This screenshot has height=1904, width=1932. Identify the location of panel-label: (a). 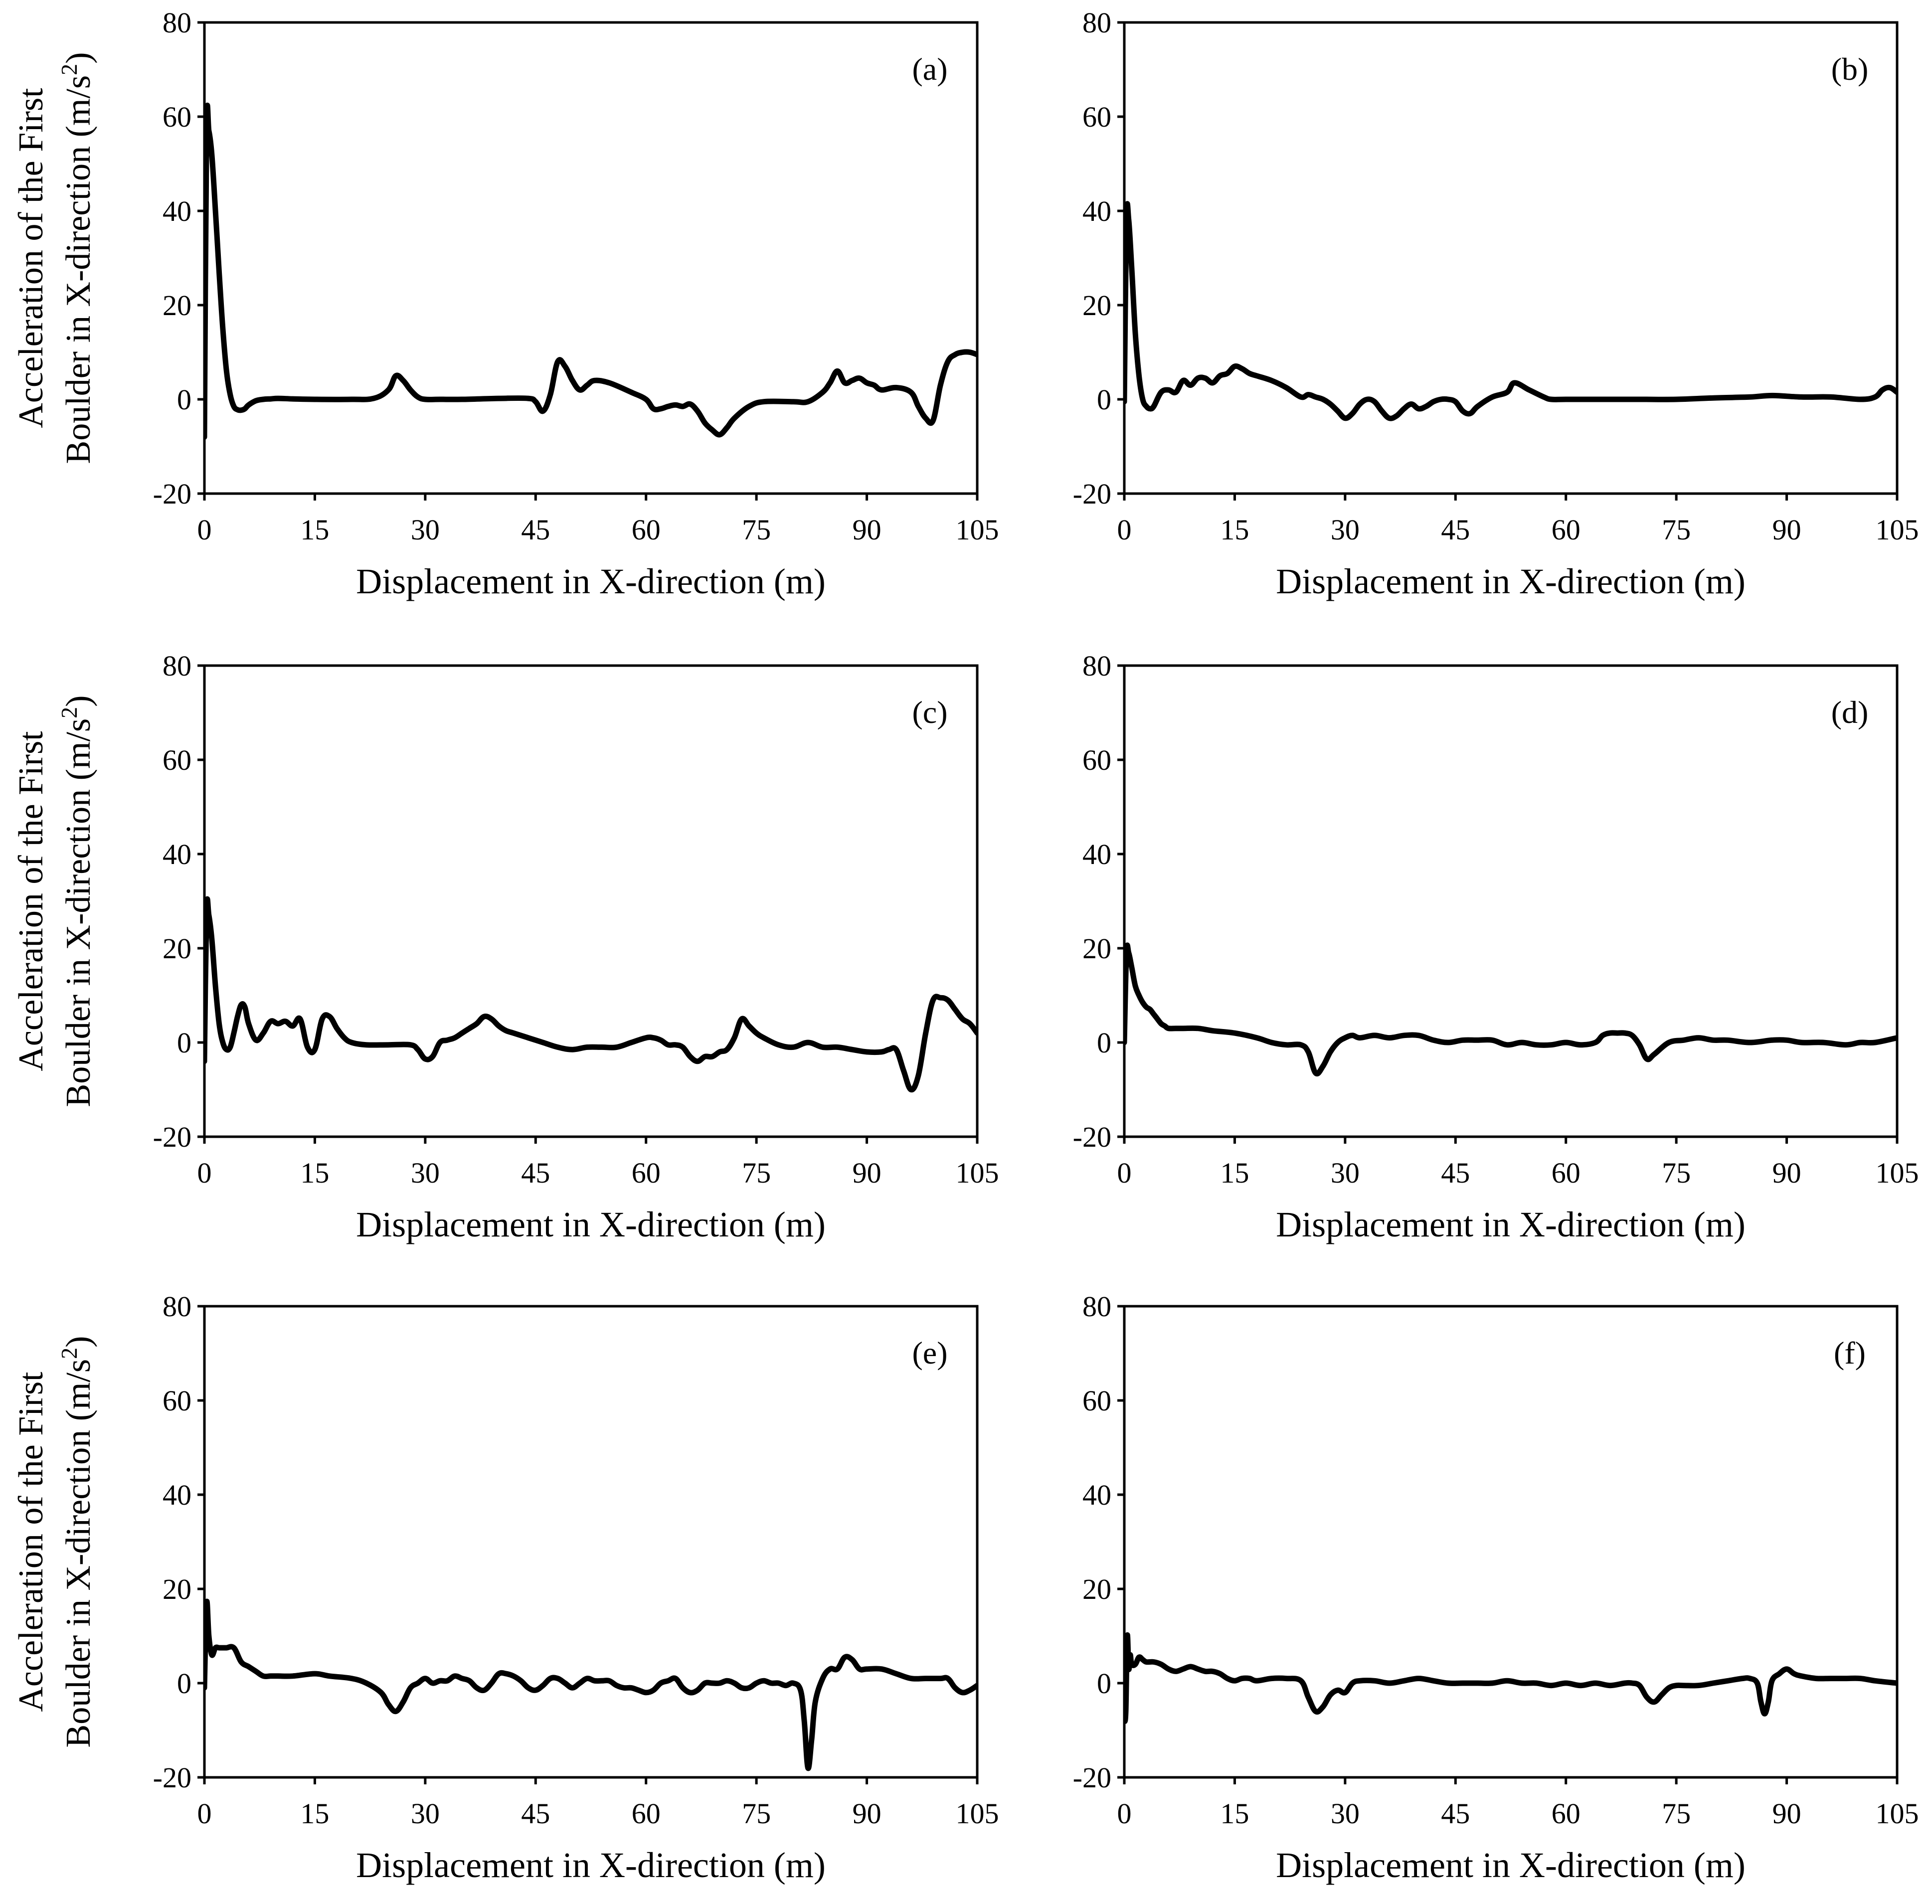
(929, 69).